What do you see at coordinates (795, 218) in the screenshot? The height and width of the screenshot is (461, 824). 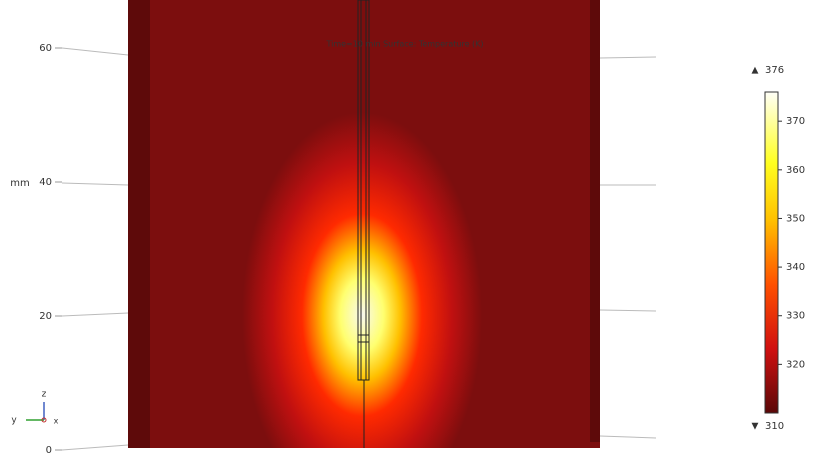 I see `colorbar-tick-label: 350` at bounding box center [795, 218].